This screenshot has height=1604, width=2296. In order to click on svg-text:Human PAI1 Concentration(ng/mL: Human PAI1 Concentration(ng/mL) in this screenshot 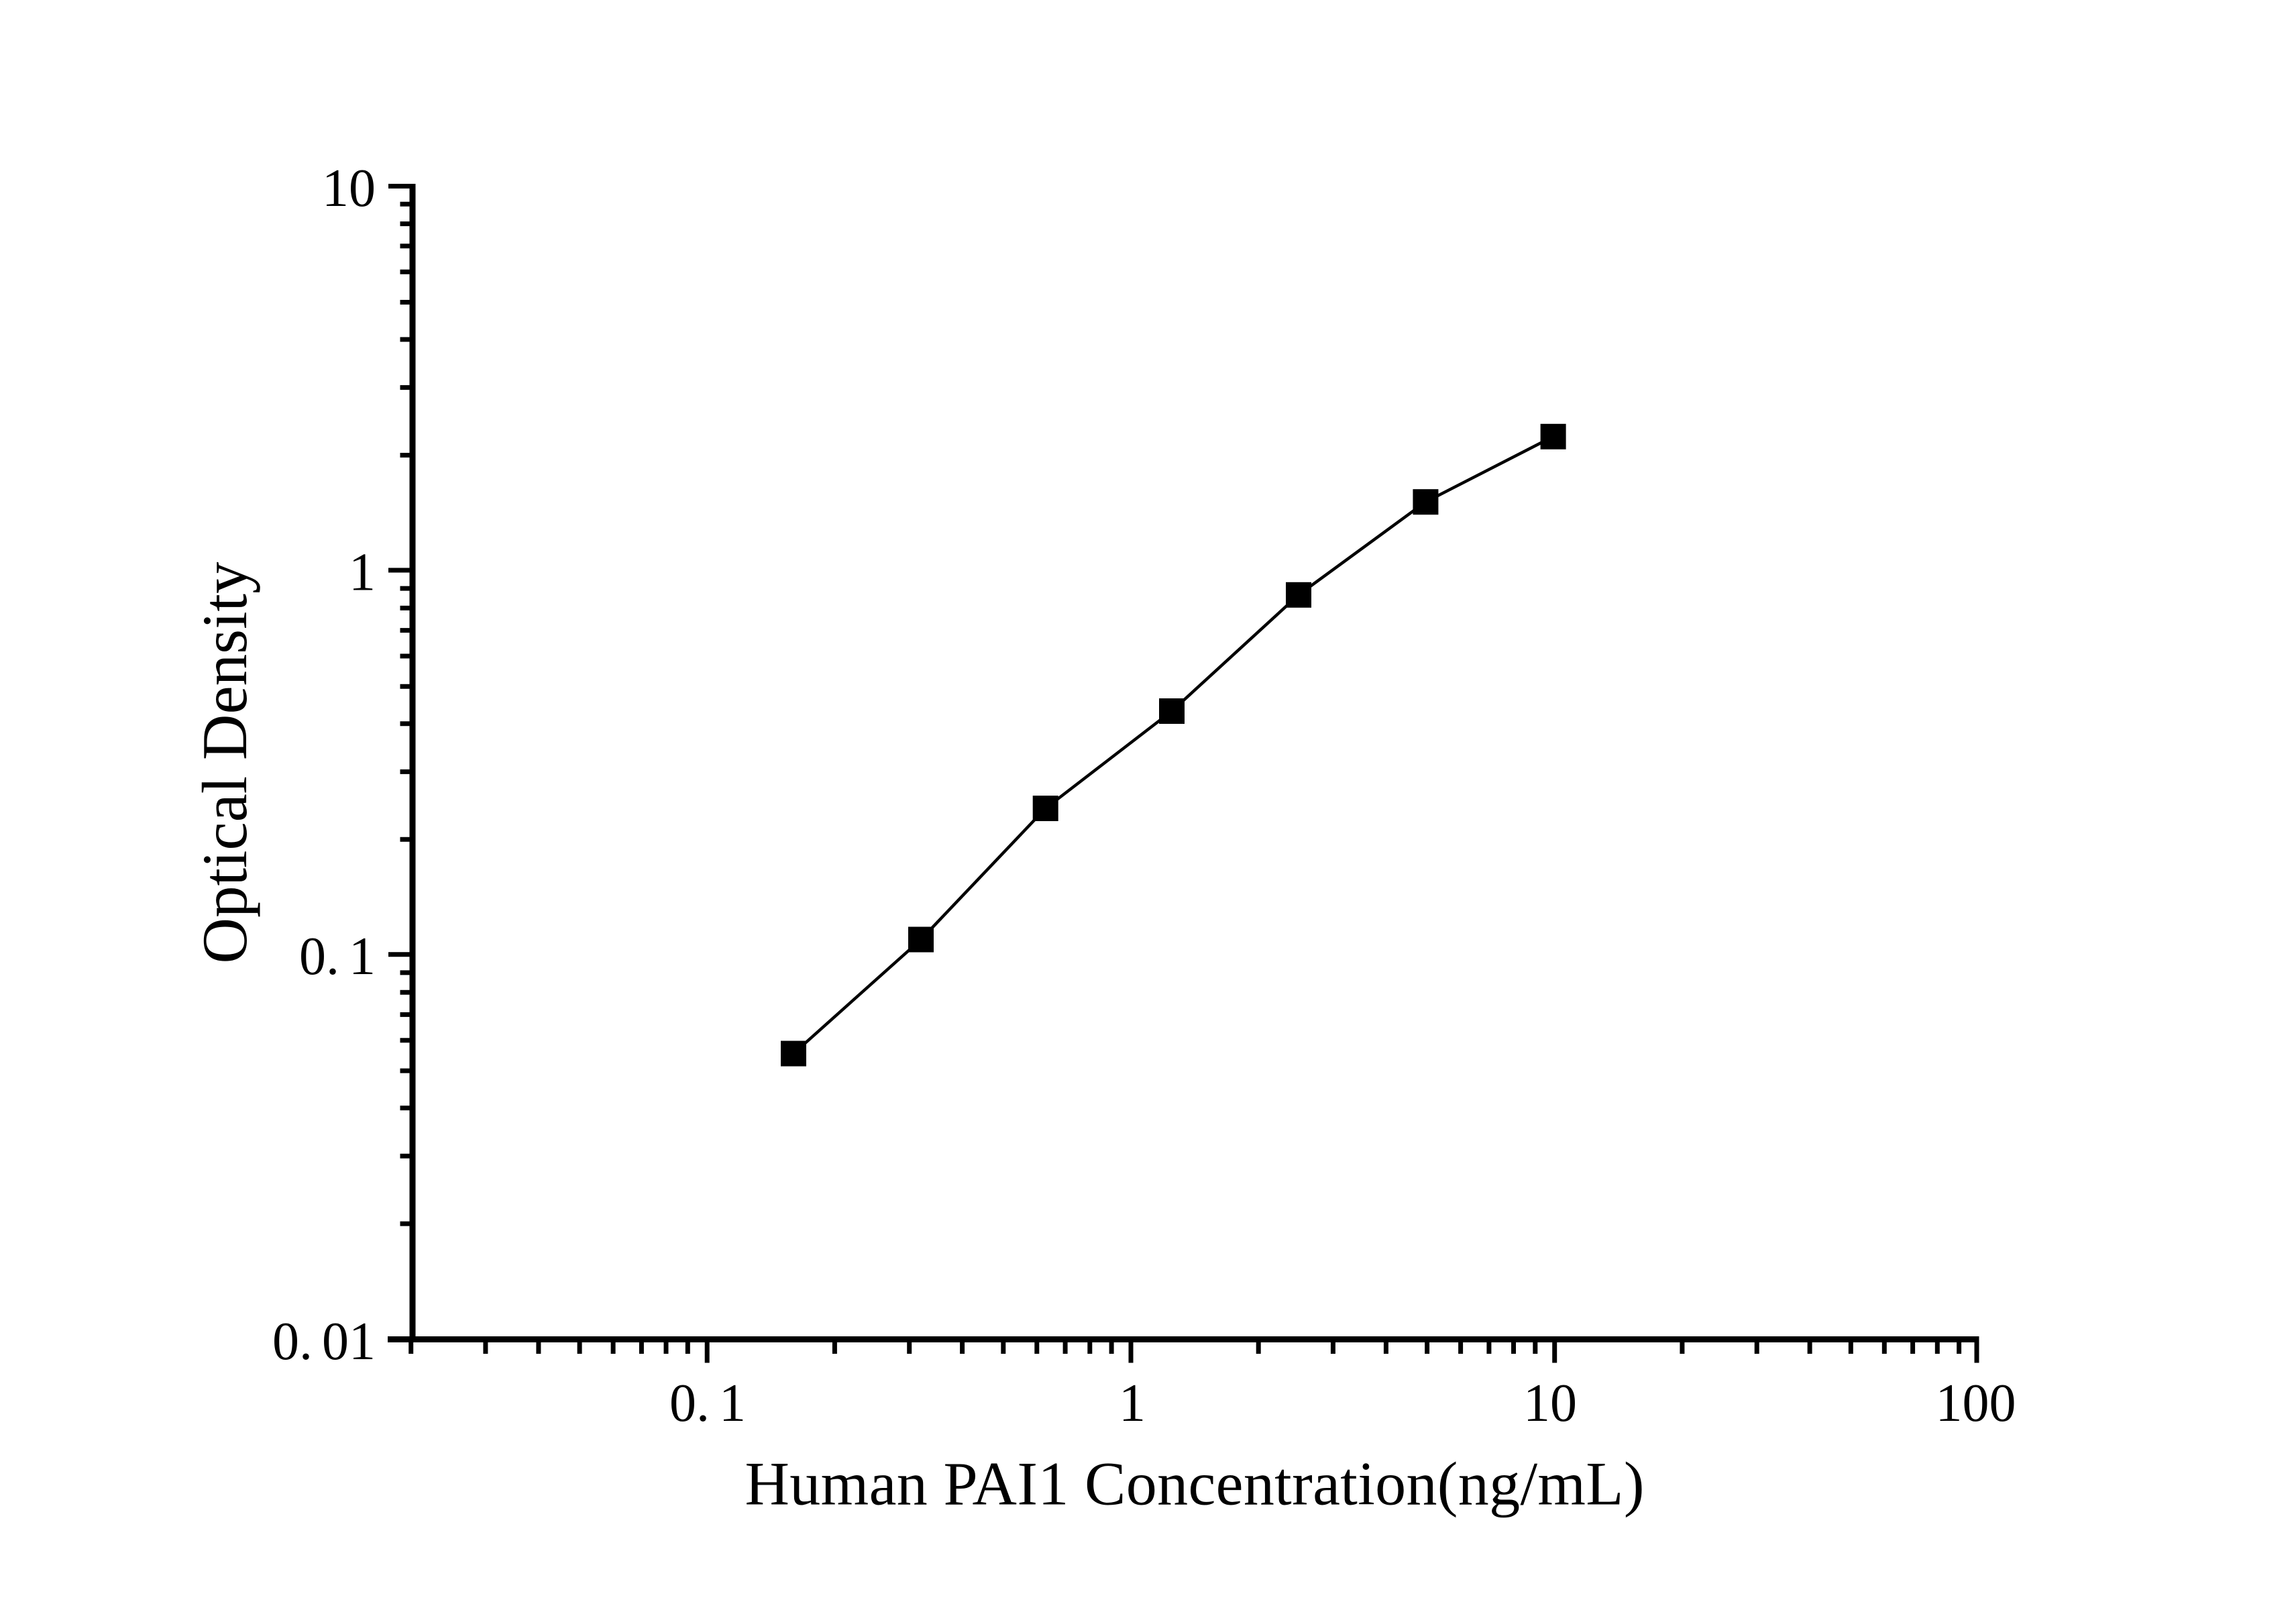, I will do `click(1195, 1484)`.